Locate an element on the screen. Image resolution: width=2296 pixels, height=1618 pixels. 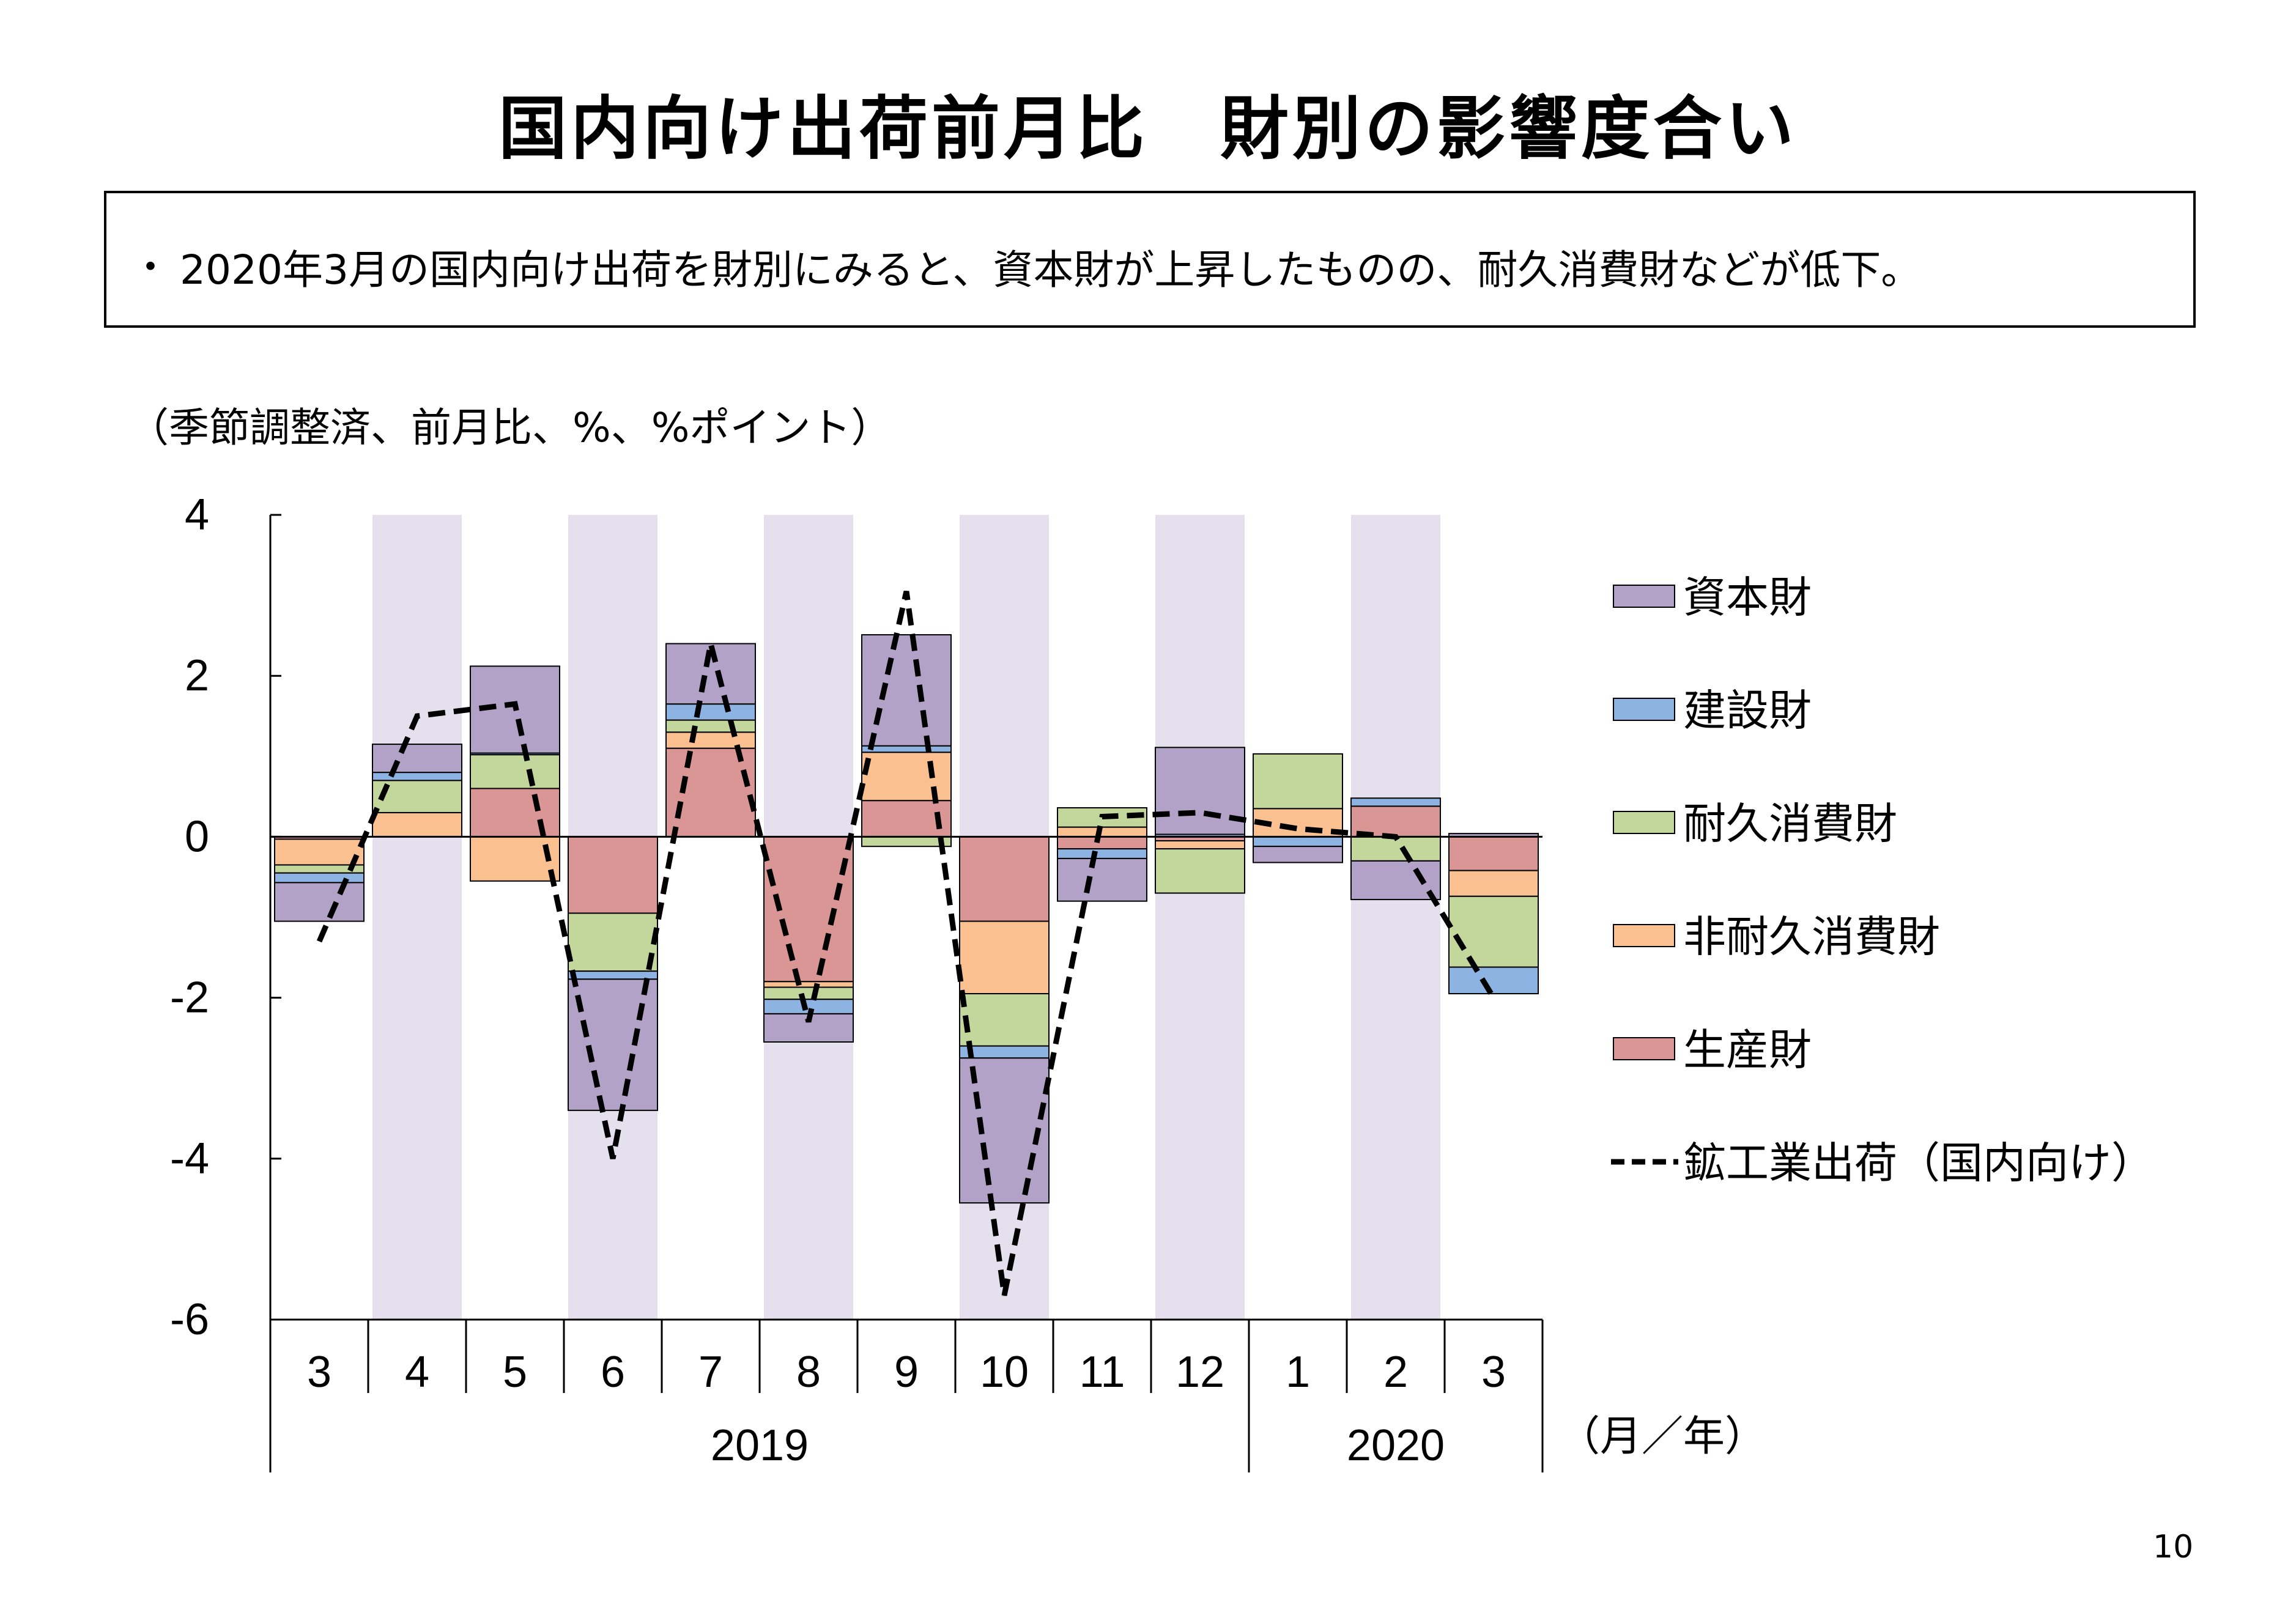
x-tick-label: 10 is located at coordinates (1004, 1372).